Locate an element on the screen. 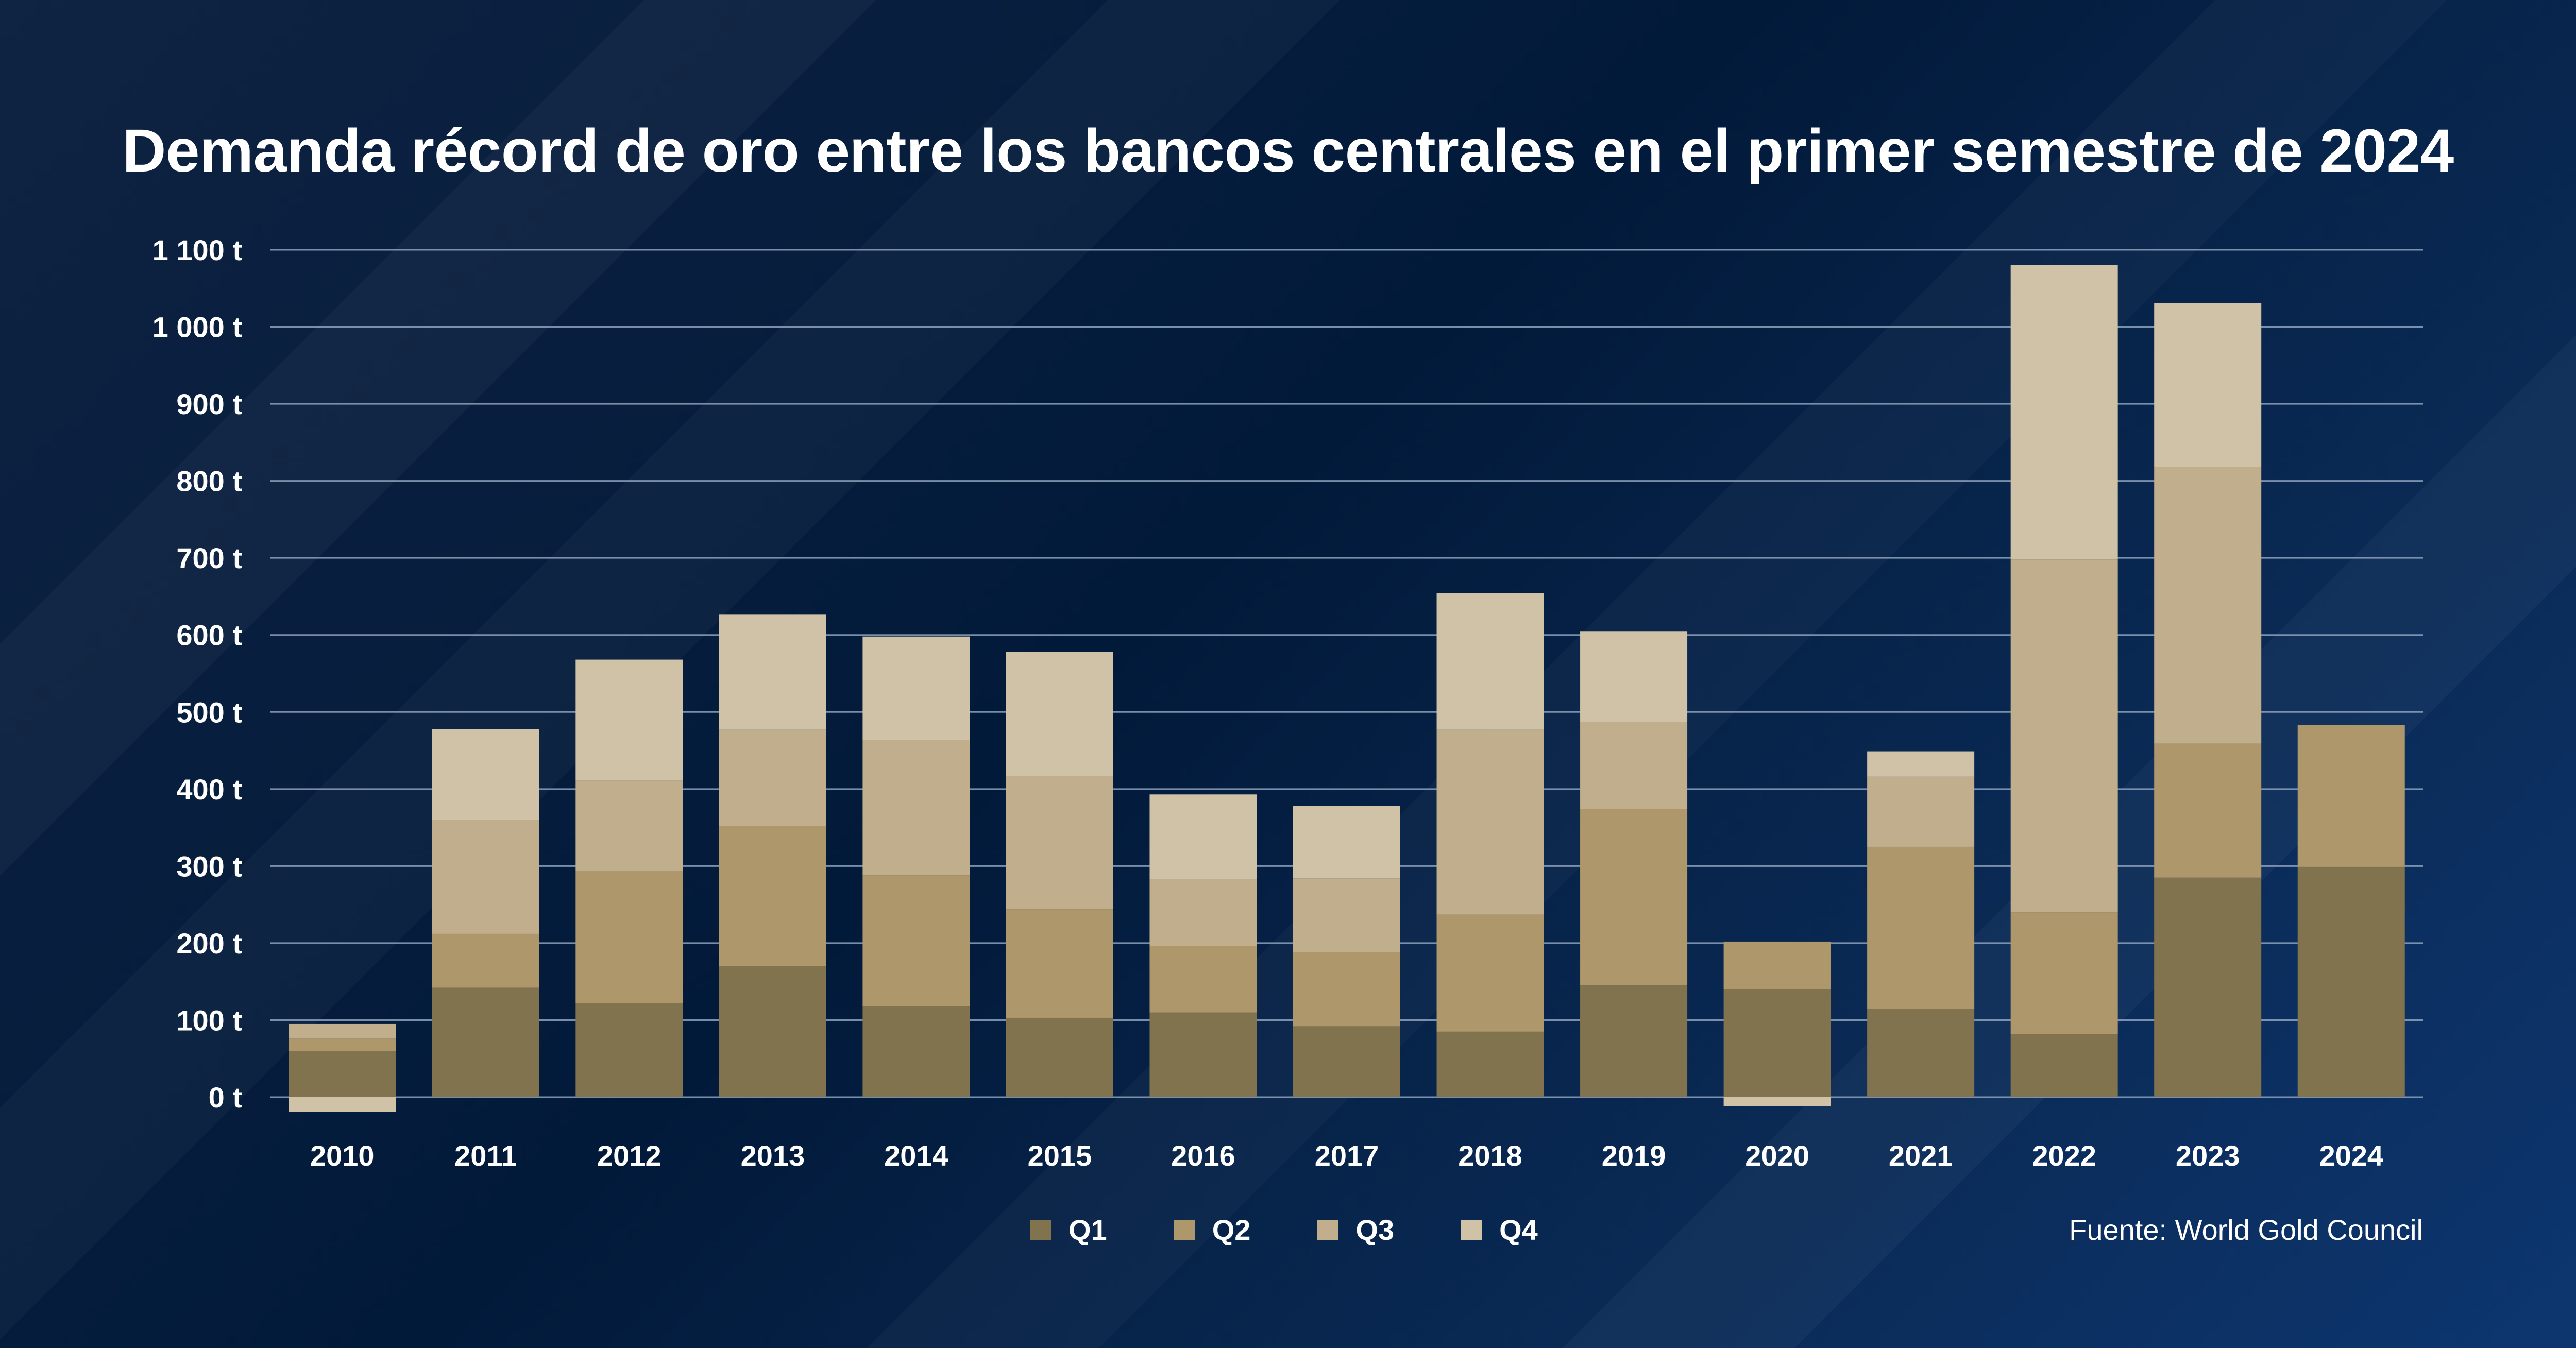 The image size is (2576, 1348). x-tick-label: 2019 is located at coordinates (1634, 1155).